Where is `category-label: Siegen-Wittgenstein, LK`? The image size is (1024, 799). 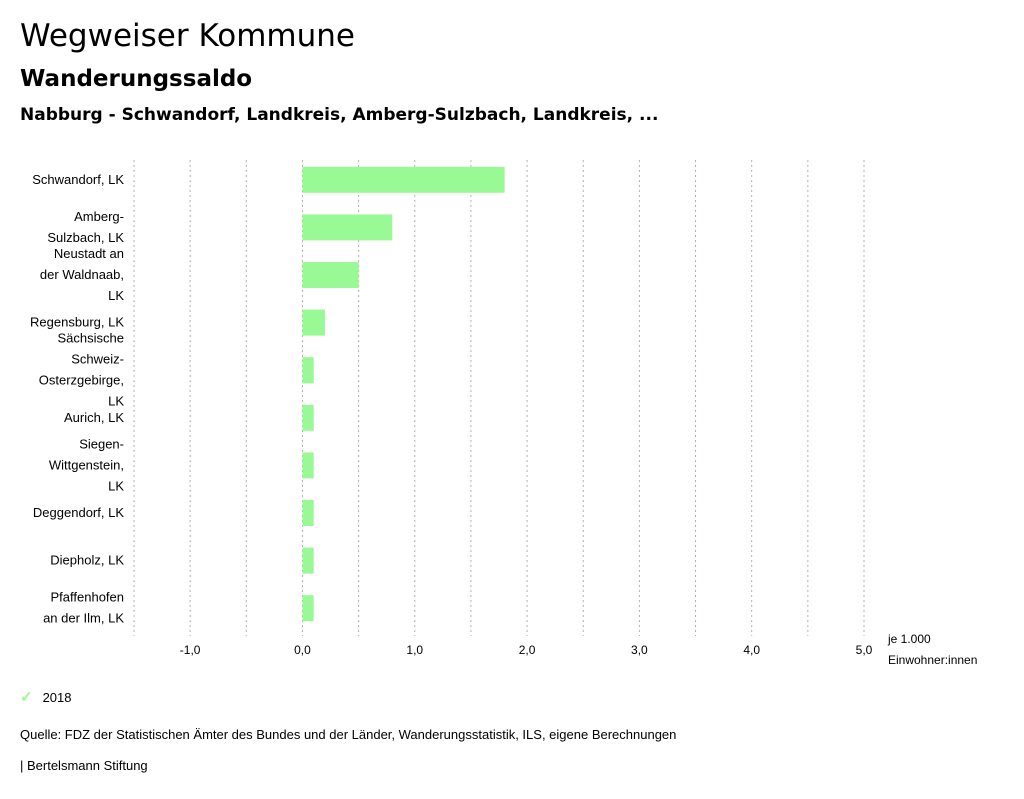 category-label: Siegen-Wittgenstein, LK is located at coordinates (86, 464).